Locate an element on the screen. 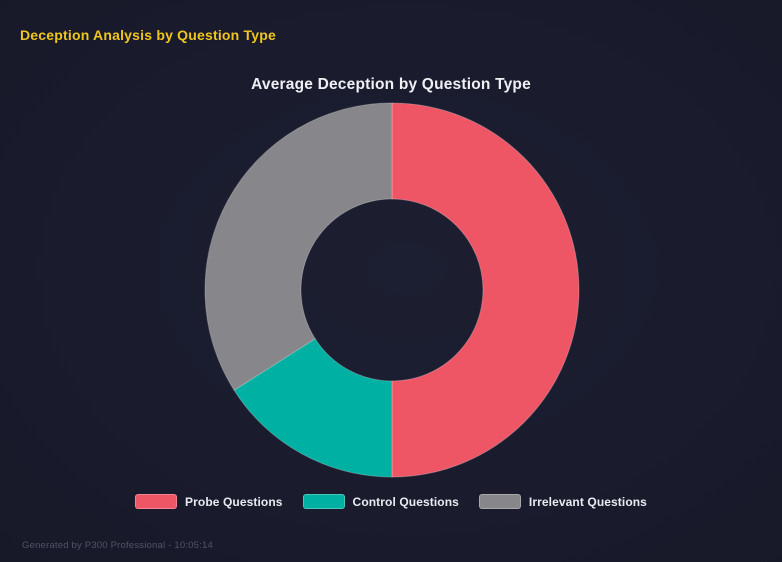  legend-label: Control Questions is located at coordinates (405, 501).